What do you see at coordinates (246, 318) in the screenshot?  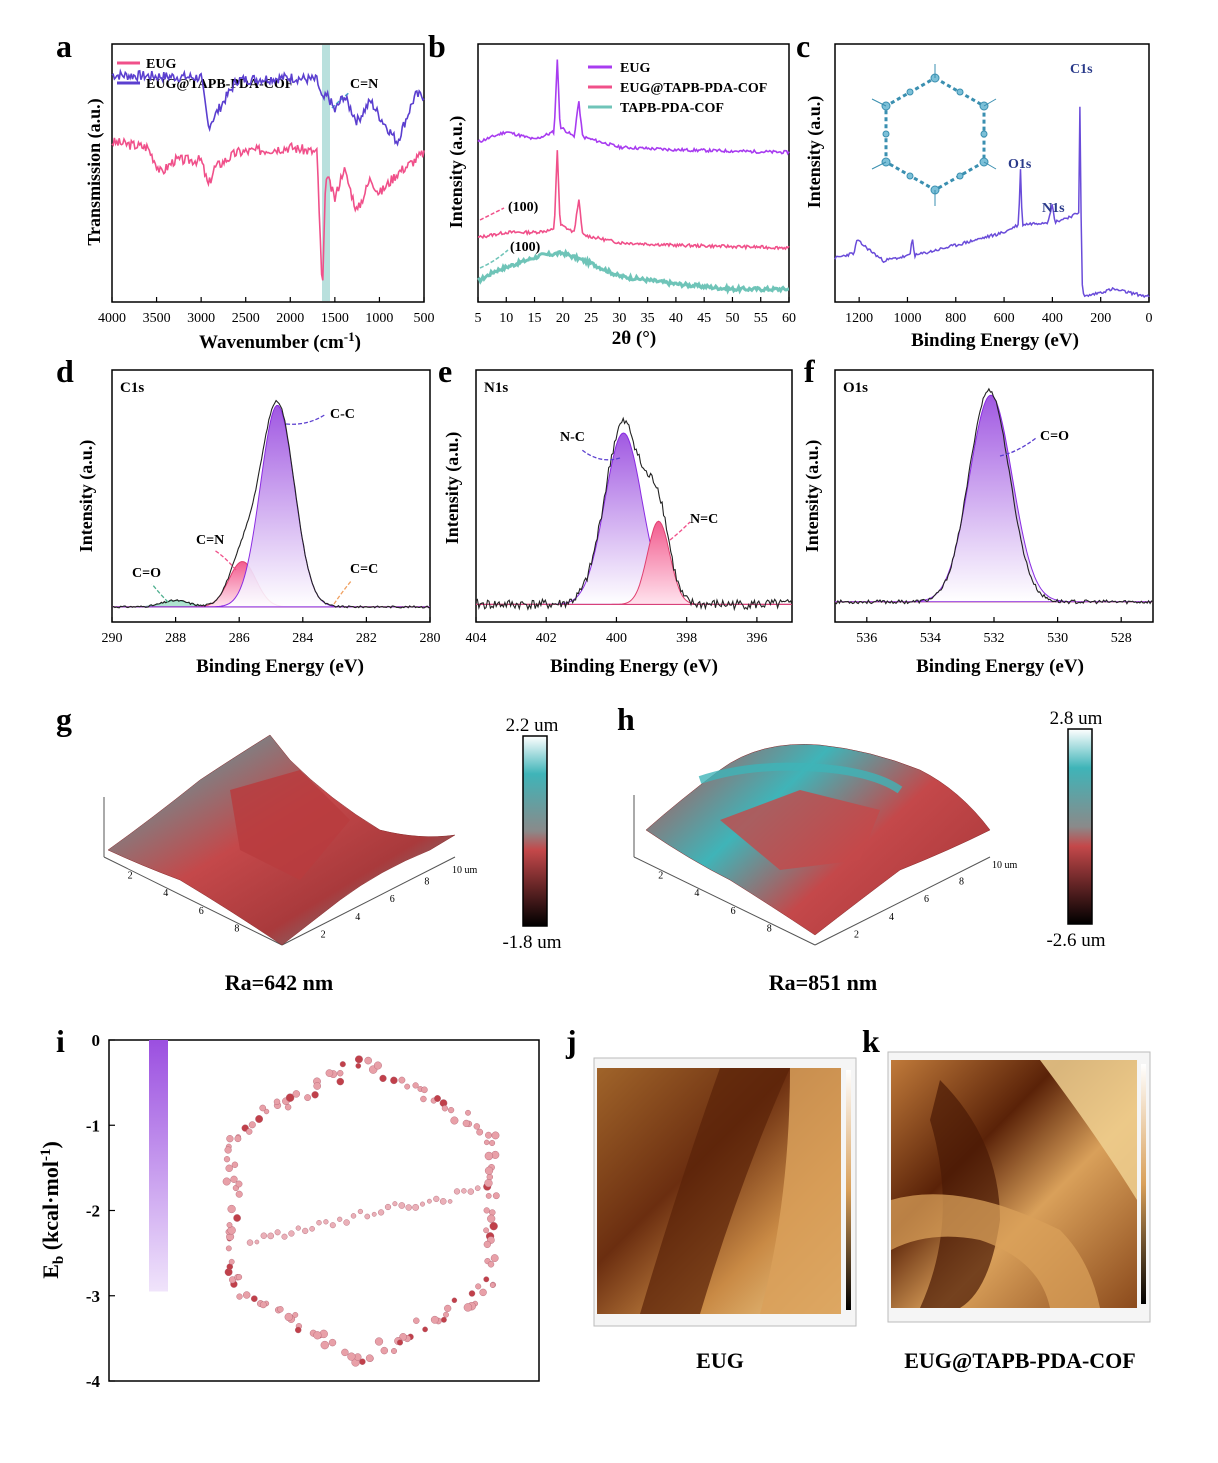 I see `tick-label: 2500` at bounding box center [246, 318].